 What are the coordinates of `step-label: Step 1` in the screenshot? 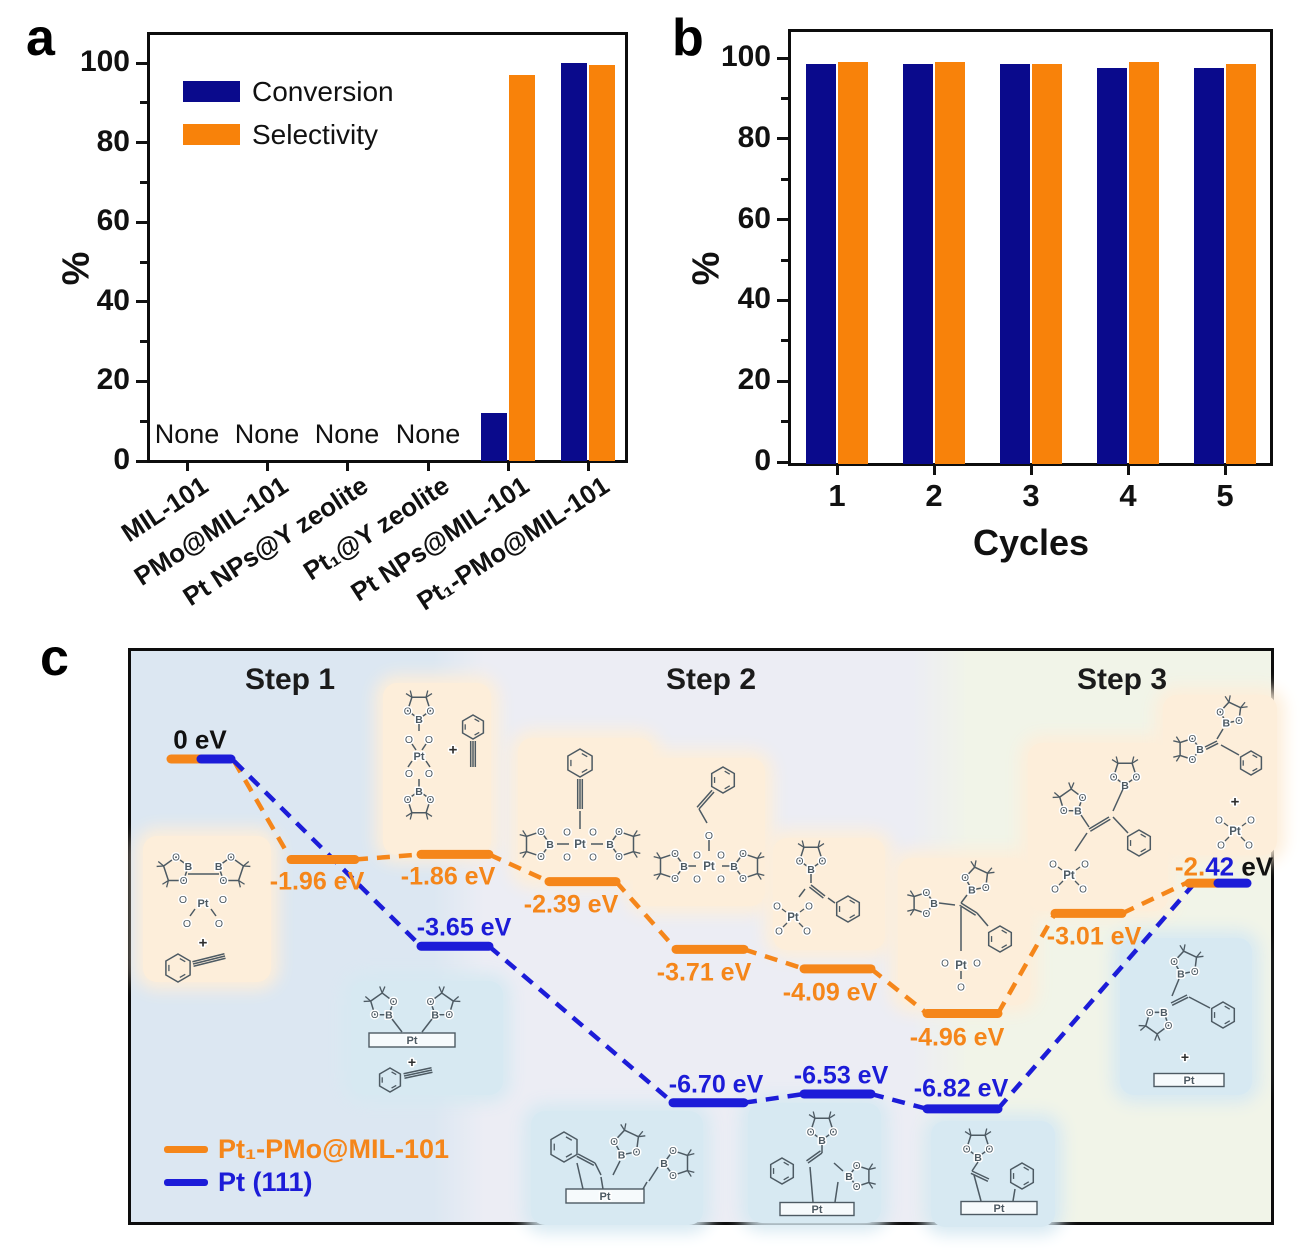 It's located at (290, 679).